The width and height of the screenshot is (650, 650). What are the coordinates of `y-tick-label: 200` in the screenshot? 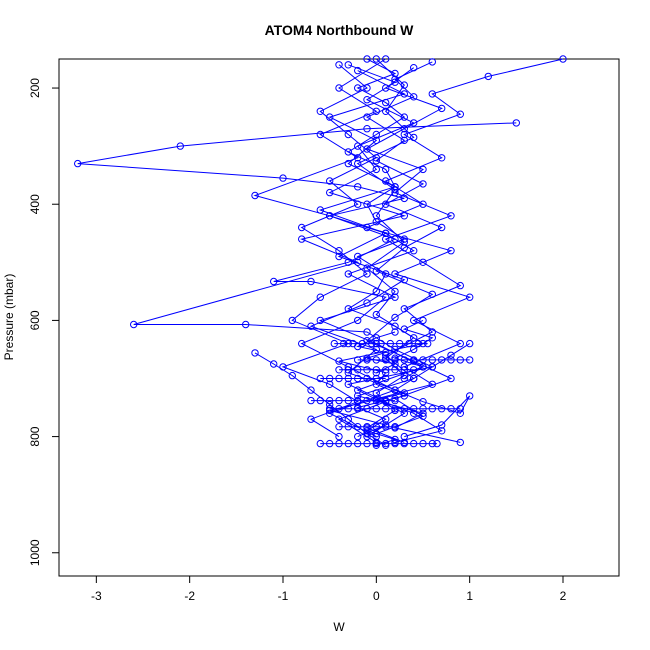 It's located at (35, 88).